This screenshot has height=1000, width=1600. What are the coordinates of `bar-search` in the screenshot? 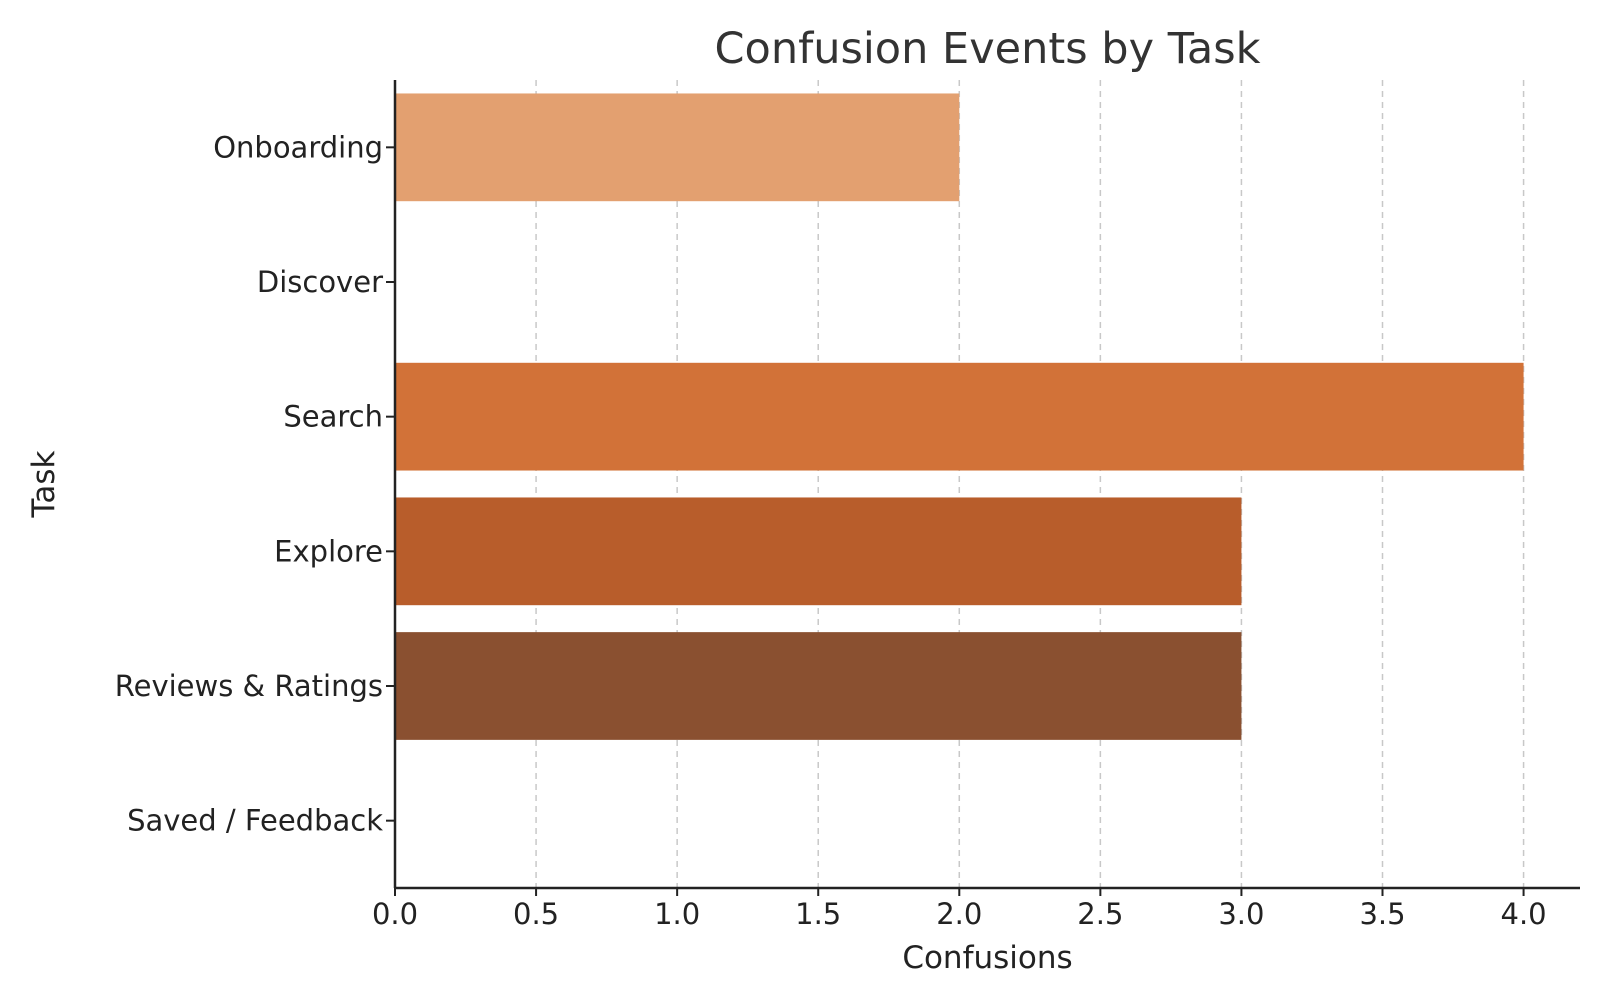 It's located at (959, 416).